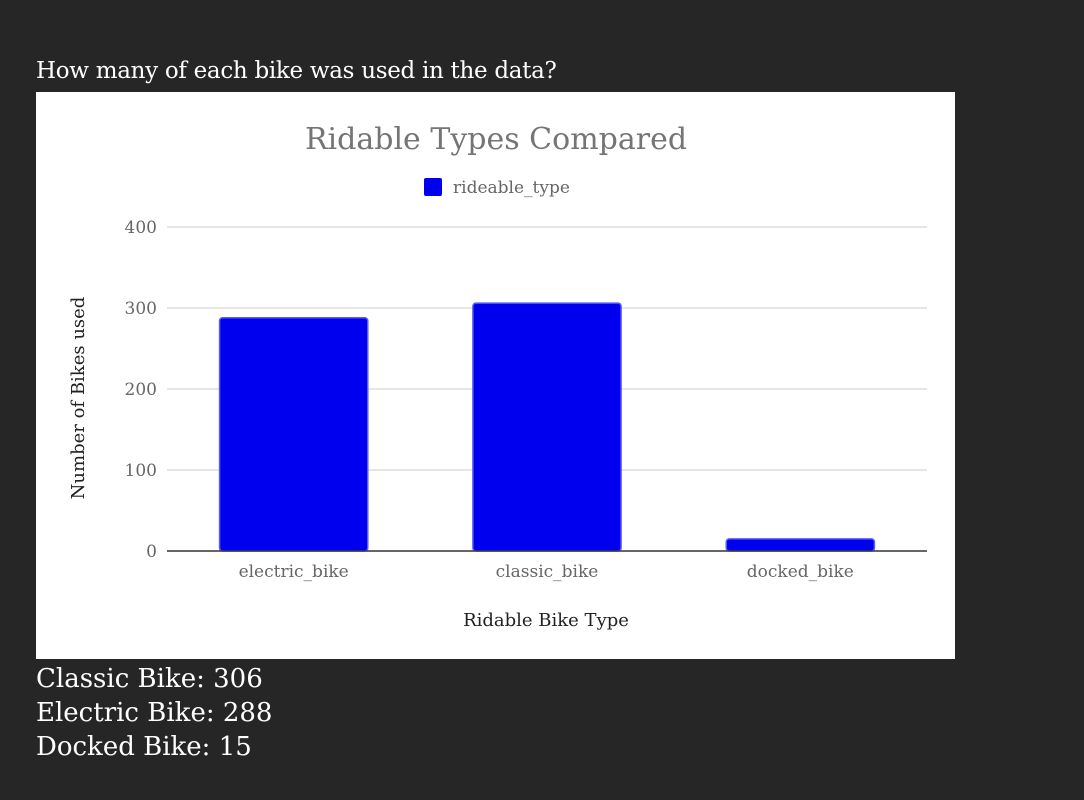 The image size is (1084, 800). What do you see at coordinates (496, 139) in the screenshot?
I see `chart-title: Ridable Types Compared` at bounding box center [496, 139].